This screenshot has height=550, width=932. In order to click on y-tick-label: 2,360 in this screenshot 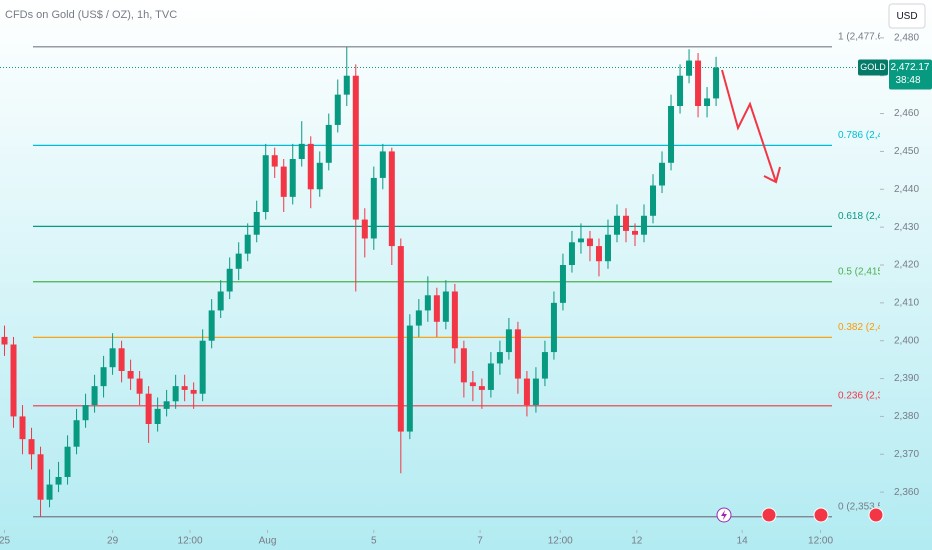, I will do `click(906, 492)`.